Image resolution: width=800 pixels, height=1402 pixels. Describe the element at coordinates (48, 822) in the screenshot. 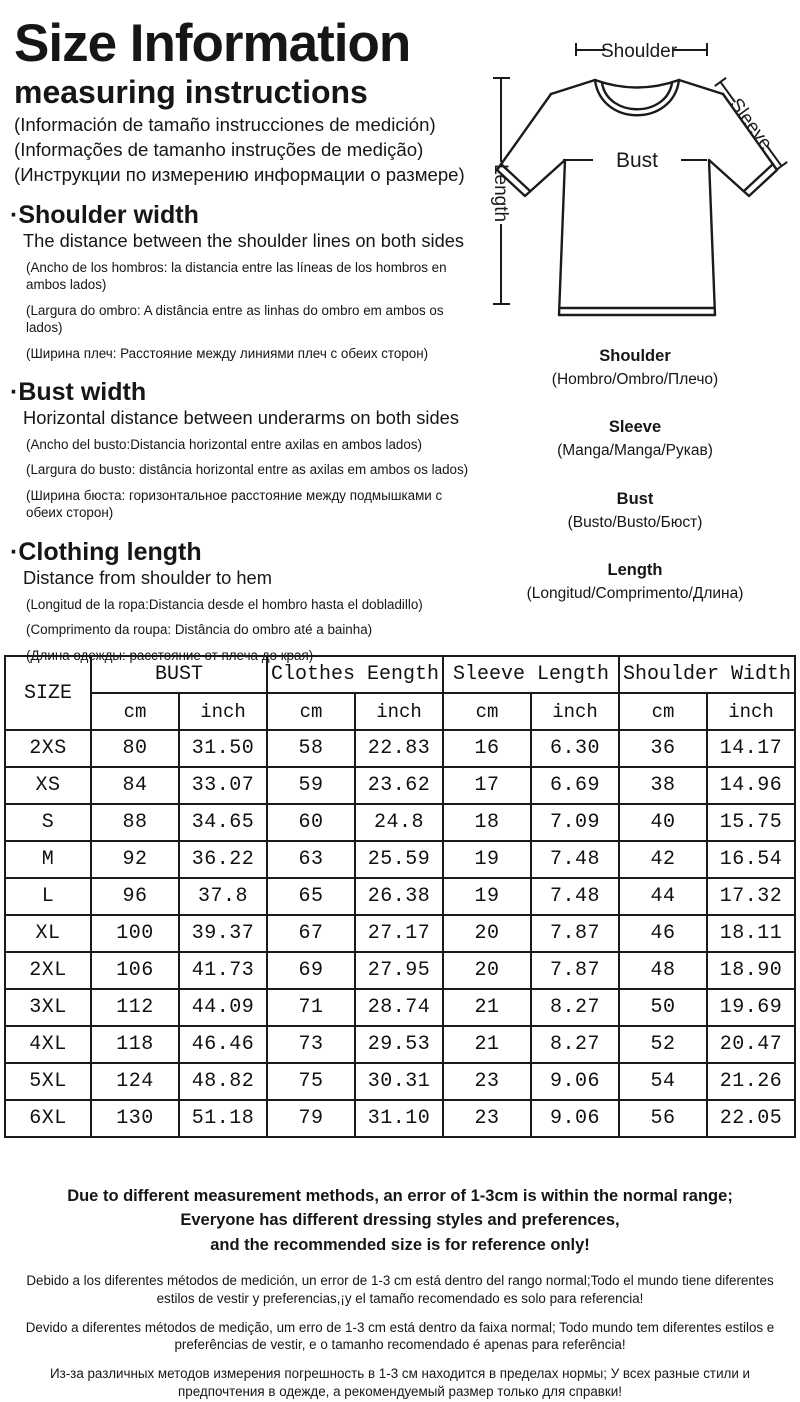

I see `size-cell: S` at that location.